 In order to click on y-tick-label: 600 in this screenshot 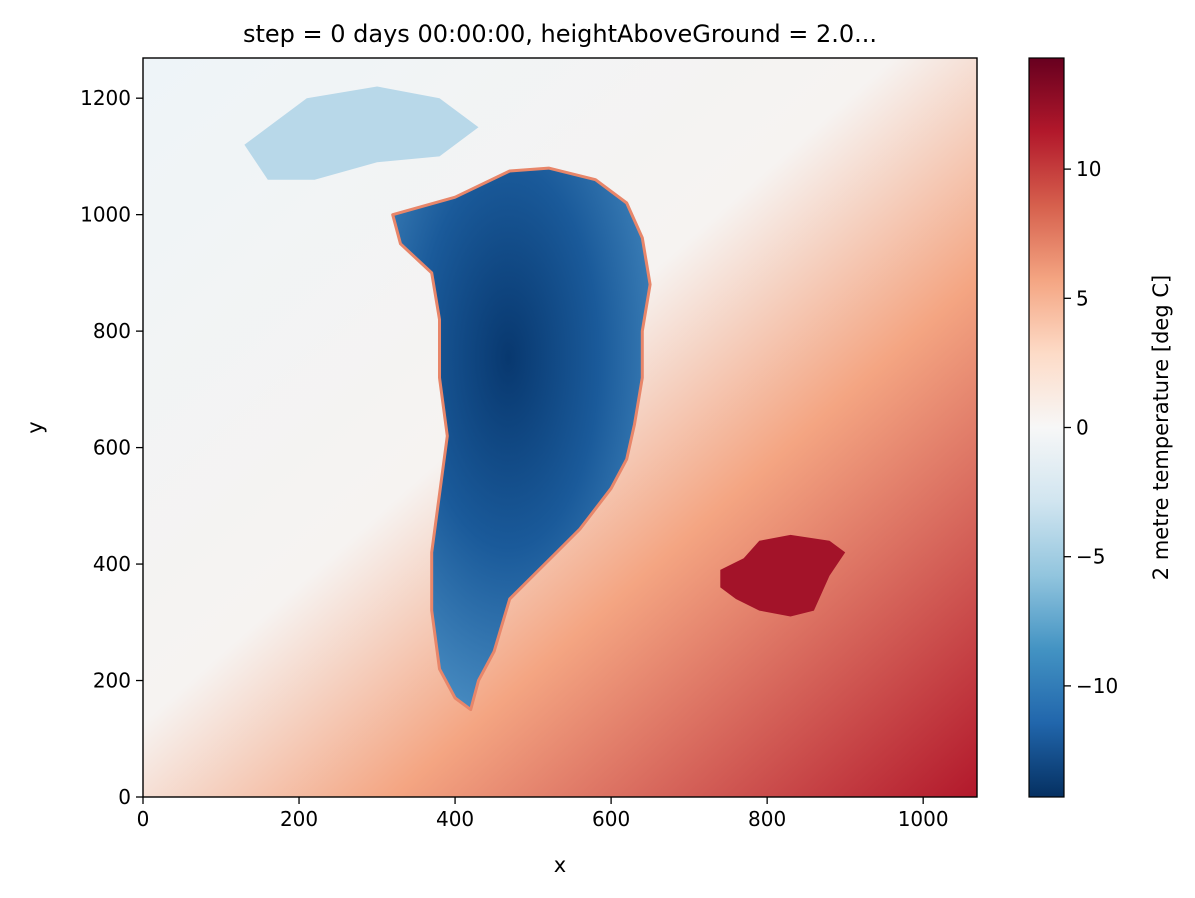, I will do `click(112, 448)`.